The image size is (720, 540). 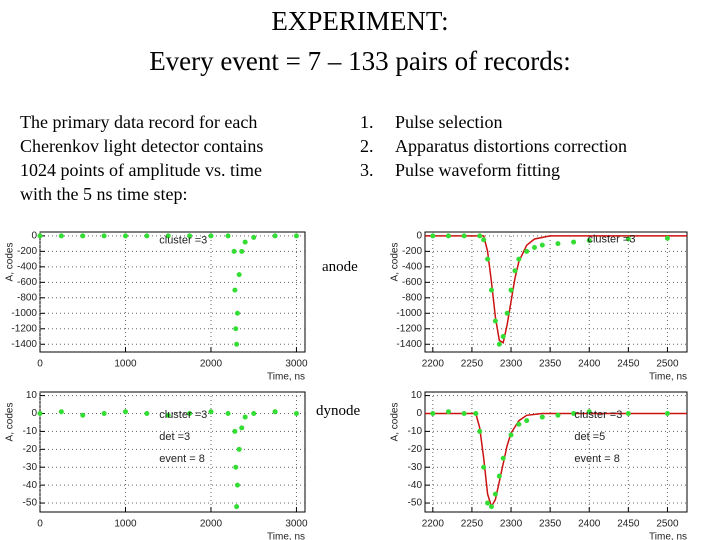 I want to click on step-text: Pulse selection, so click(x=448, y=122).